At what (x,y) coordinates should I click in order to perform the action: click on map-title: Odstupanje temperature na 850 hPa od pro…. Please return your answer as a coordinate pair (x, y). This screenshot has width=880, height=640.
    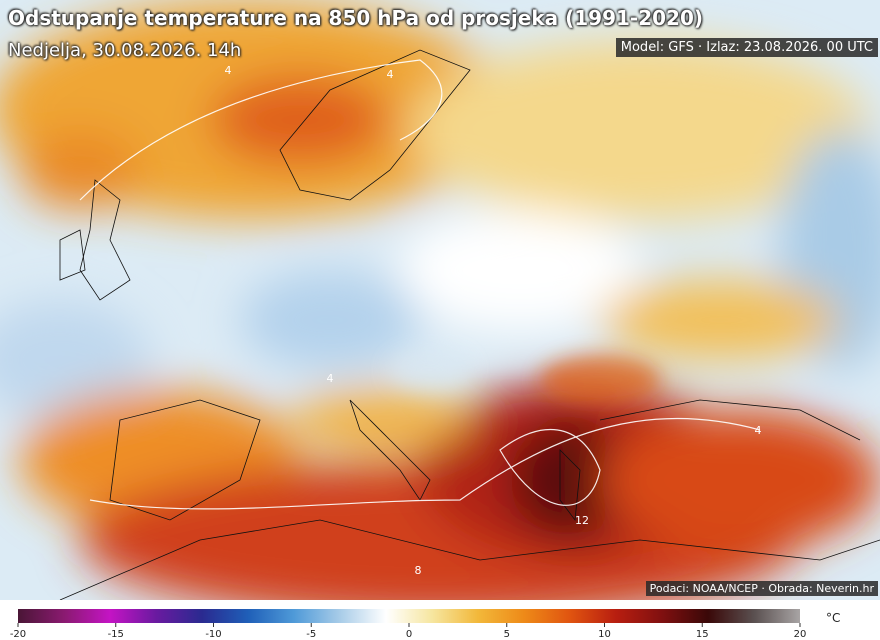
    Looking at the image, I should click on (356, 18).